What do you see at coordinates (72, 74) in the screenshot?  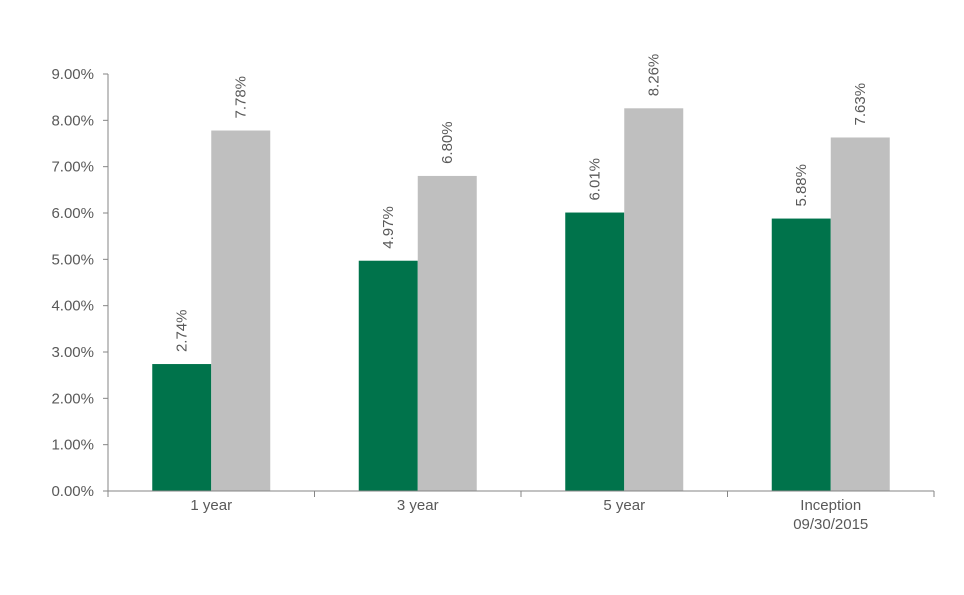 I see `y-tick-label: 9.00%` at bounding box center [72, 74].